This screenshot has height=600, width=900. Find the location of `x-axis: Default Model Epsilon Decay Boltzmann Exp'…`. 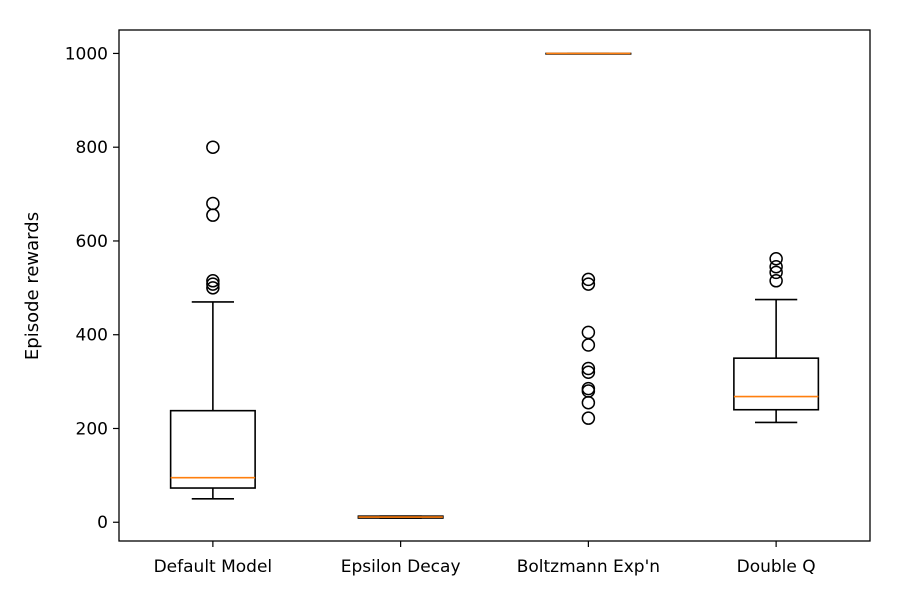

x-axis: Default Model Epsilon Decay Boltzmann Exp'… is located at coordinates (485, 559).